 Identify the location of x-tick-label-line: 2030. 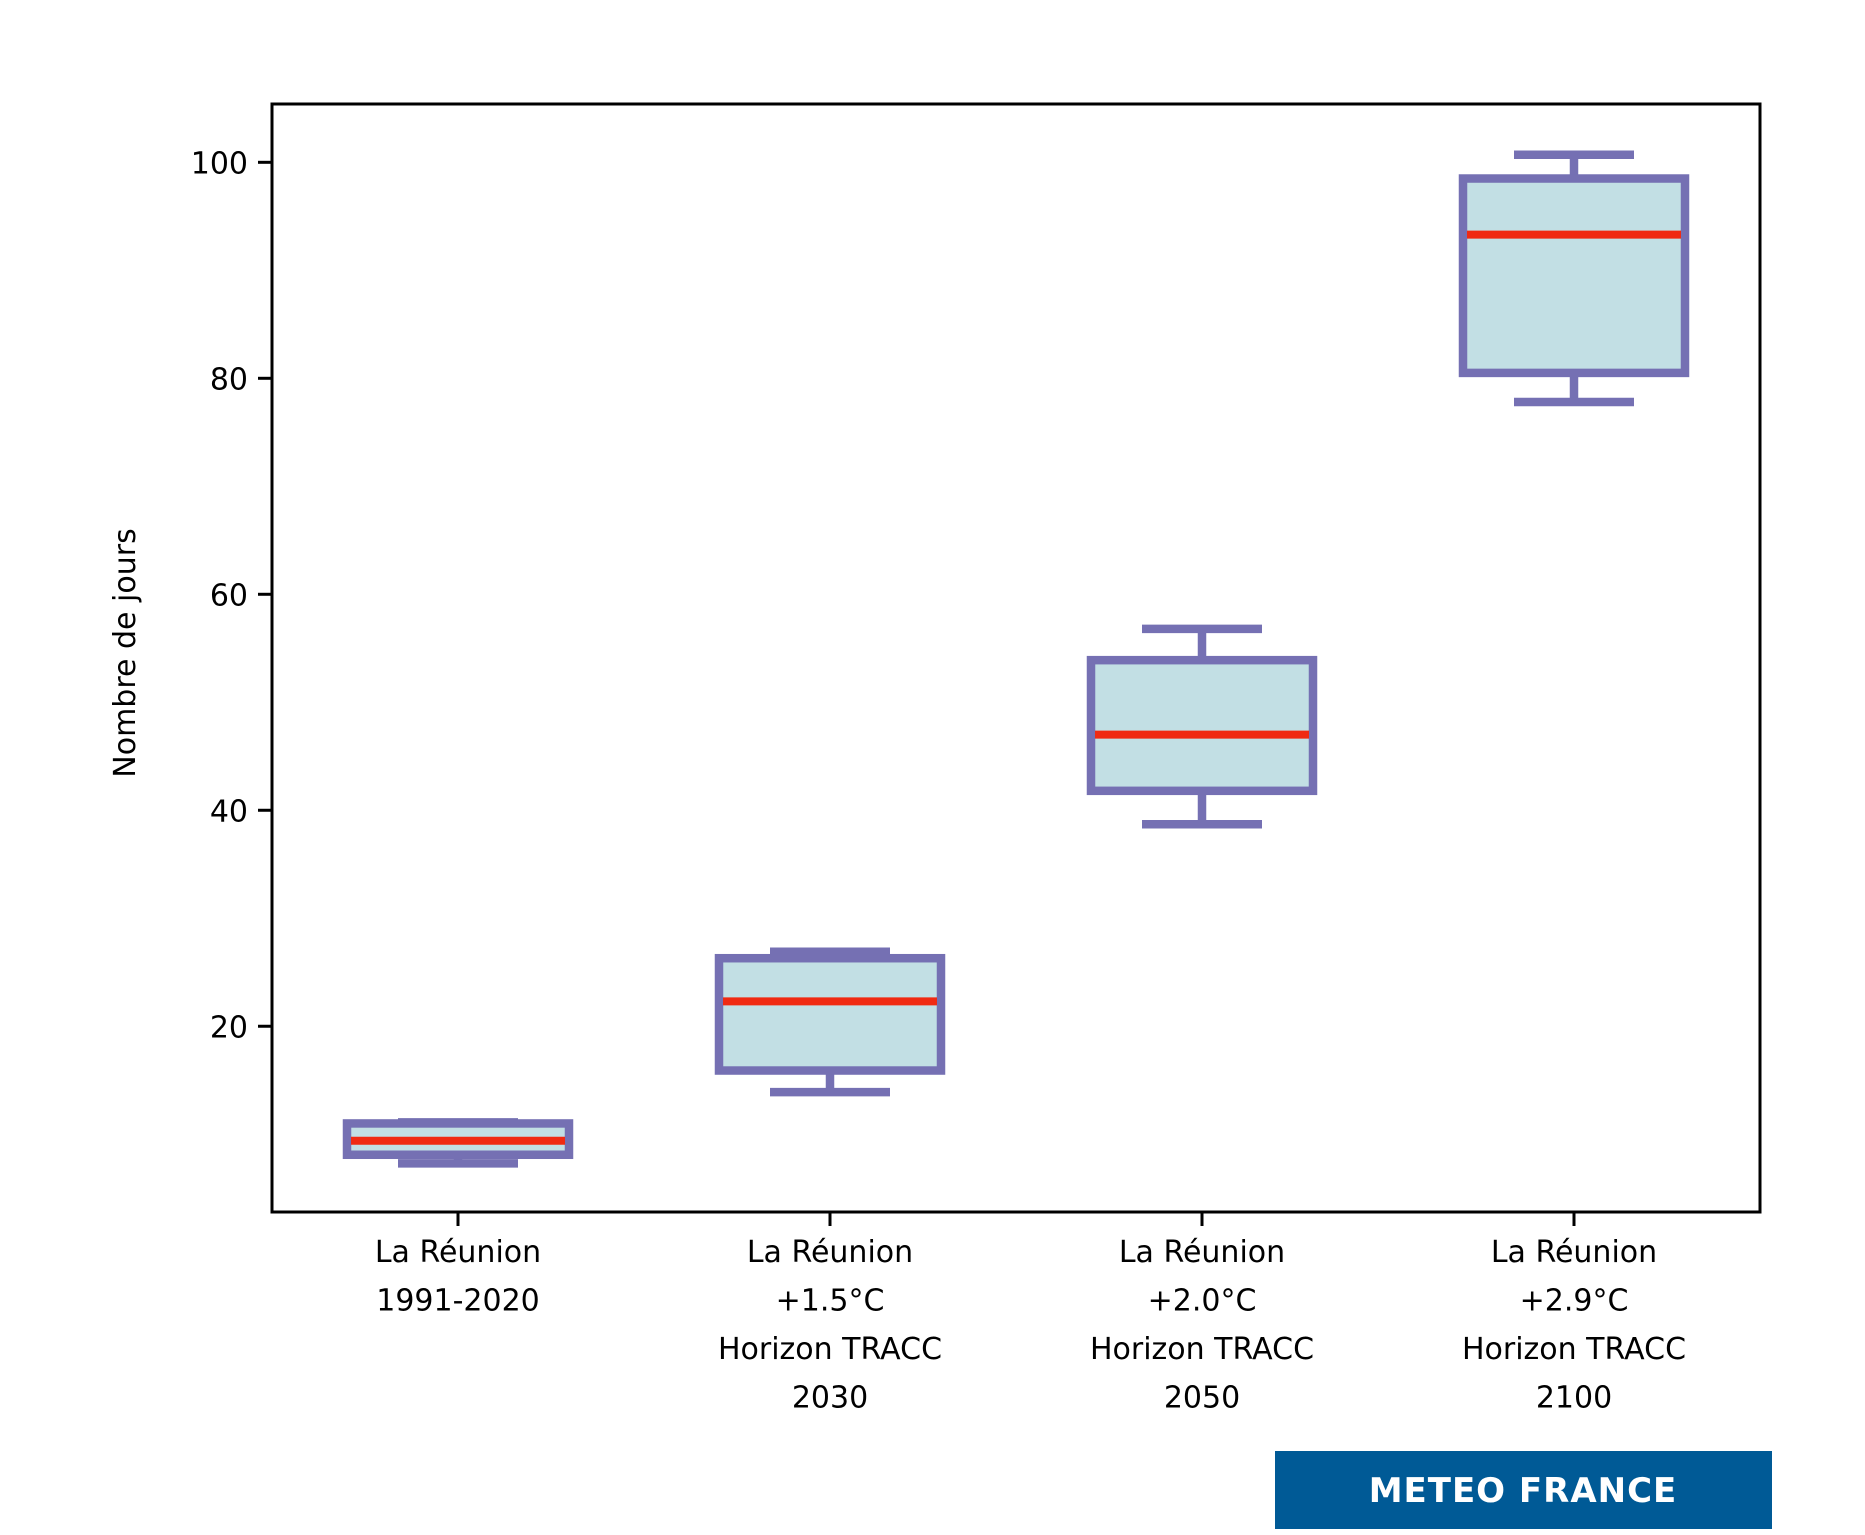
(830, 1398).